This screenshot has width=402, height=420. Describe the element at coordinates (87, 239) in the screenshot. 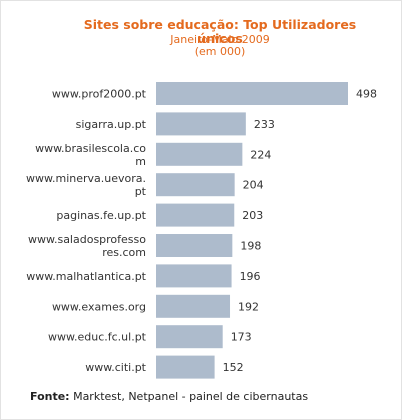

I see `category-label-5-line-0: www.saladosprofesso` at that location.